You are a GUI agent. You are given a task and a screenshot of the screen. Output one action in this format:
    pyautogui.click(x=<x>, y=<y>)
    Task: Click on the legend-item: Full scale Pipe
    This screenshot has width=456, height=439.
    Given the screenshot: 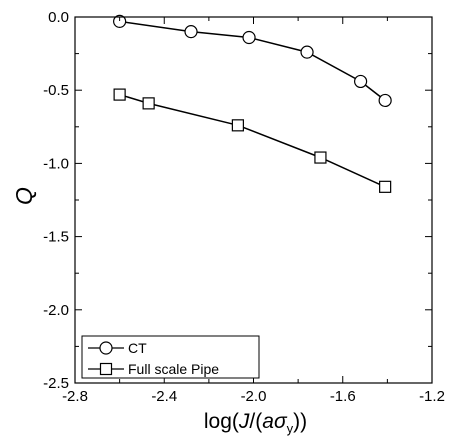 What is the action you would take?
    pyautogui.click(x=153, y=369)
    